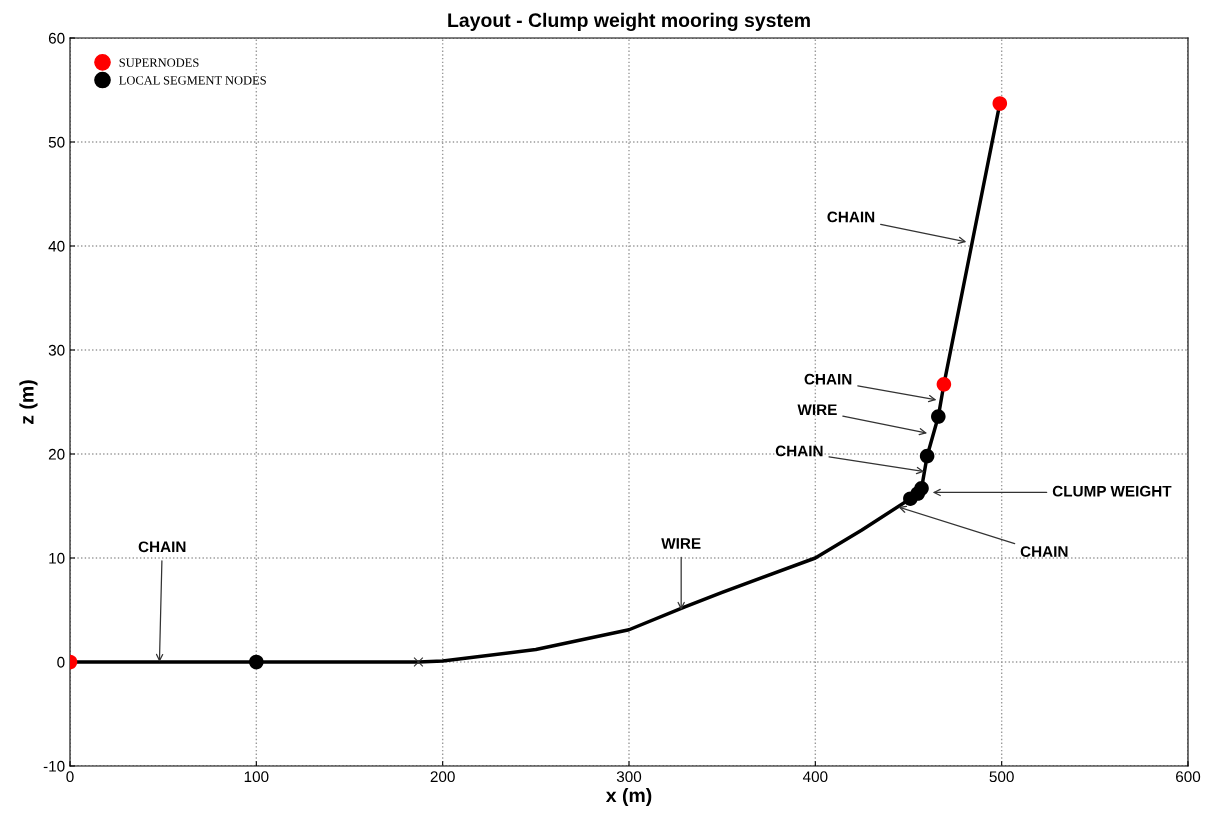 The width and height of the screenshot is (1214, 818). Describe the element at coordinates (56, 38) in the screenshot. I see `y-tick-label: 60` at that location.